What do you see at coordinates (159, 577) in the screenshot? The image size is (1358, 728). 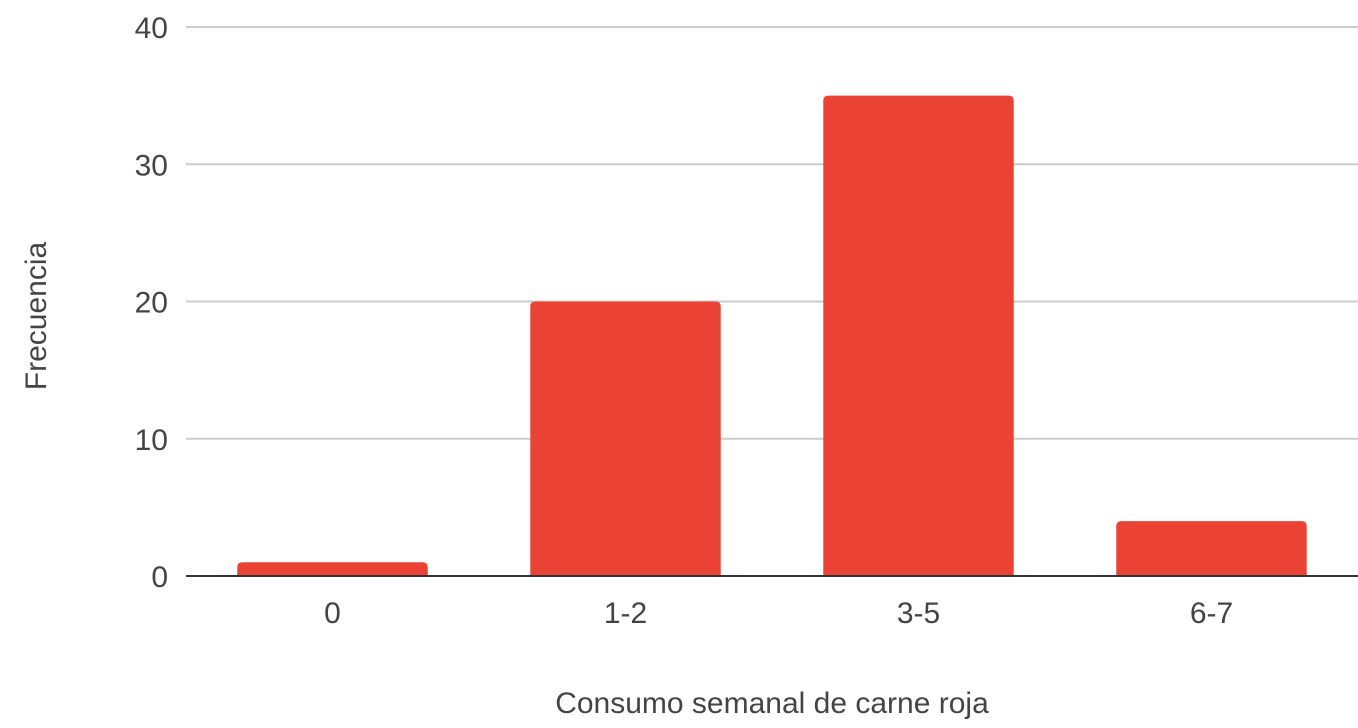 I see `y-tick-label: 0` at bounding box center [159, 577].